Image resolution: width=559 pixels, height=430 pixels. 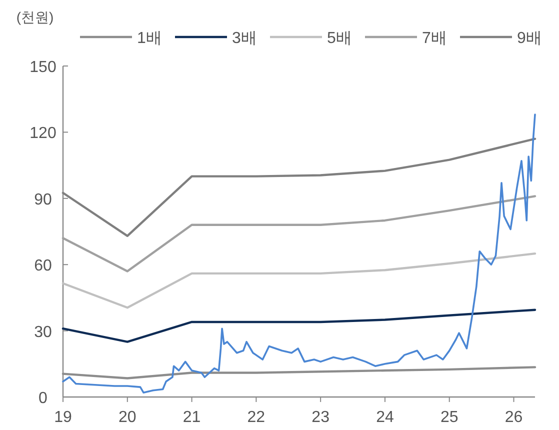 I want to click on x-tick-label: 25, so click(x=449, y=417).